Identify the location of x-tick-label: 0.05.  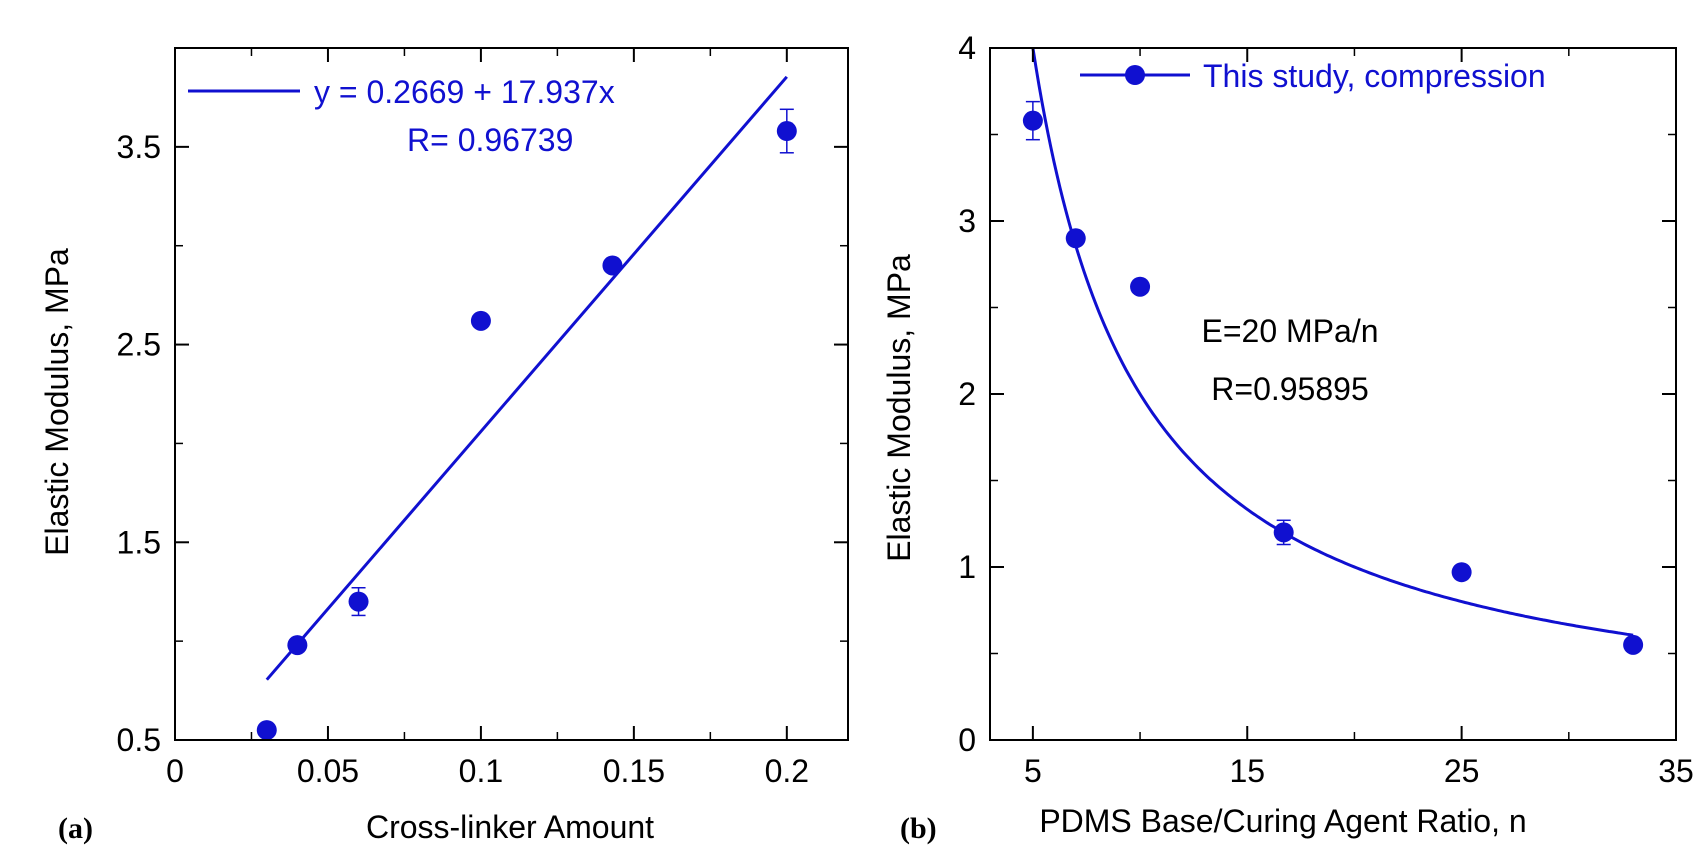
(328, 771).